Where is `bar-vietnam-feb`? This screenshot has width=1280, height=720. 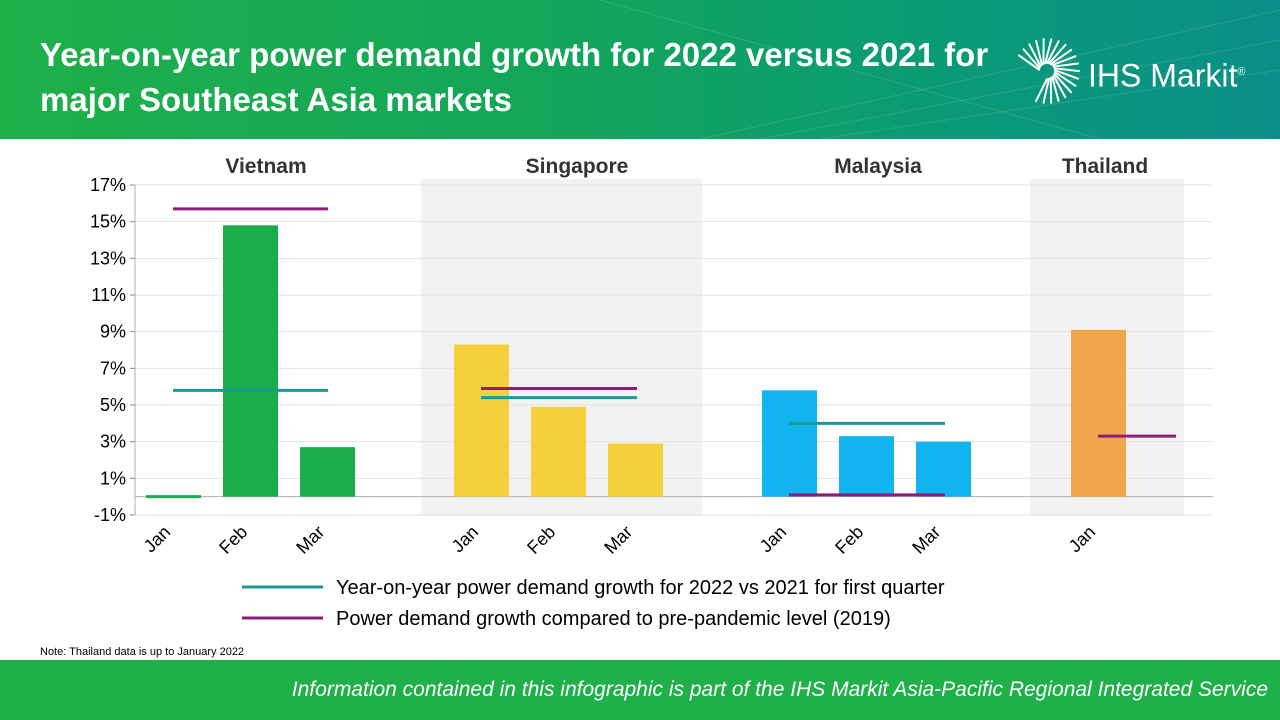 bar-vietnam-feb is located at coordinates (250, 361).